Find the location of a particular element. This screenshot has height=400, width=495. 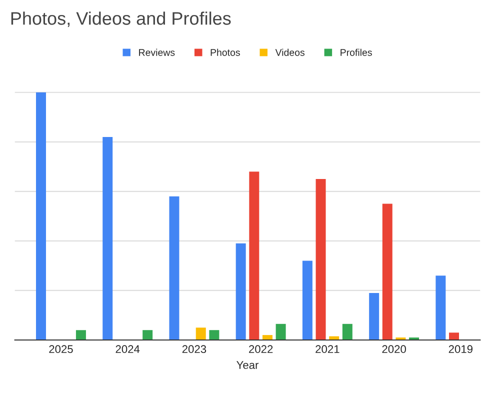

legend-label: Profiles is located at coordinates (356, 52).